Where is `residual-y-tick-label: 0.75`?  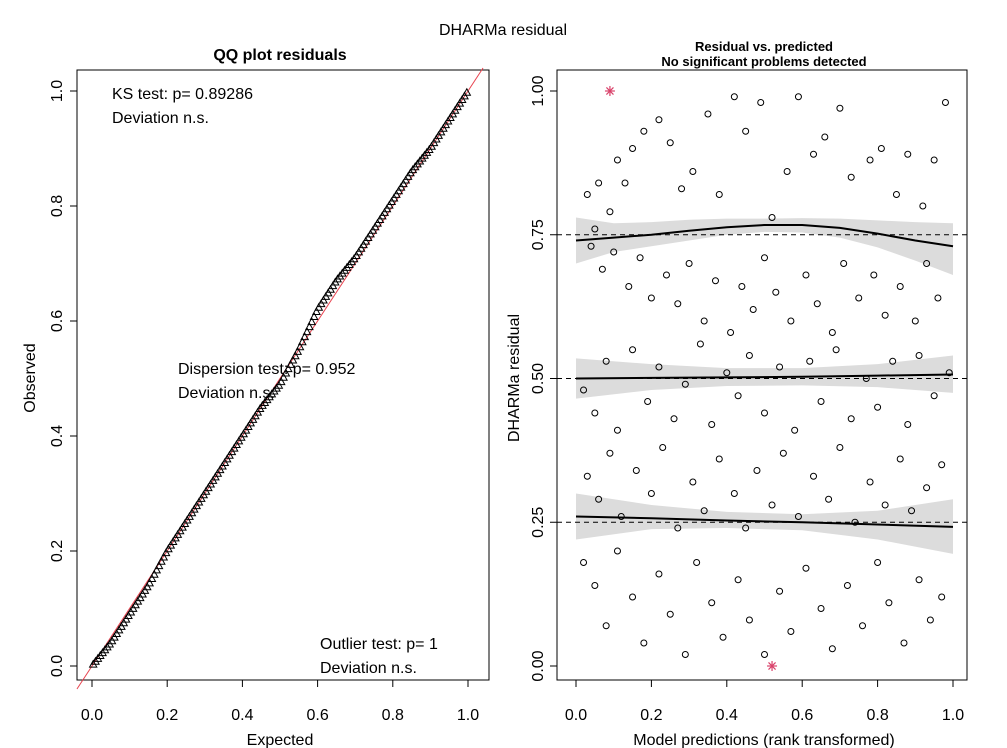
residual-y-tick-label: 0.75 is located at coordinates (538, 234).